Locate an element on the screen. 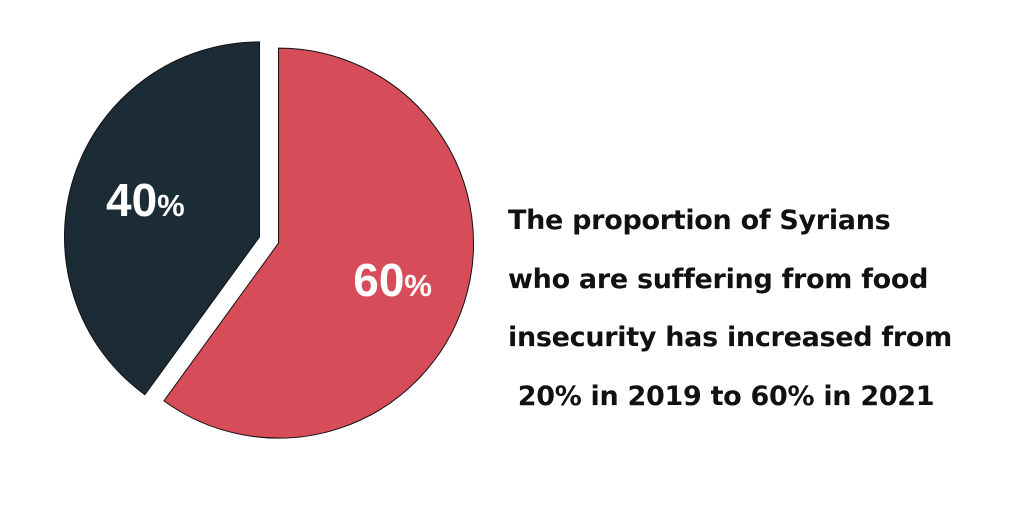  pie-slice-label-60: 60% is located at coordinates (392, 280).